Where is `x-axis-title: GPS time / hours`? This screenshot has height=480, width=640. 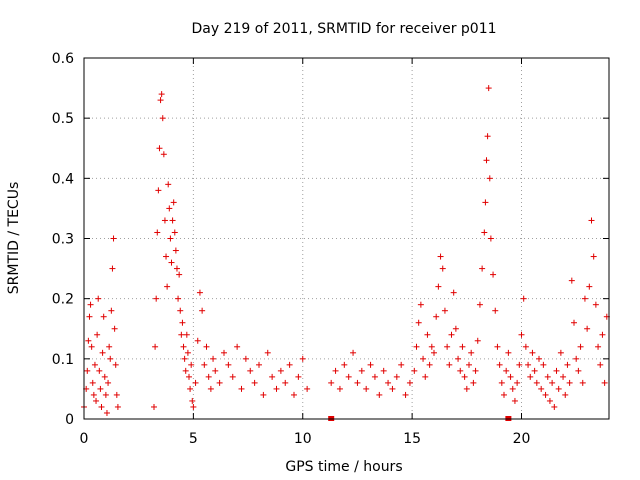
x-axis-title: GPS time / hours is located at coordinates (343, 467).